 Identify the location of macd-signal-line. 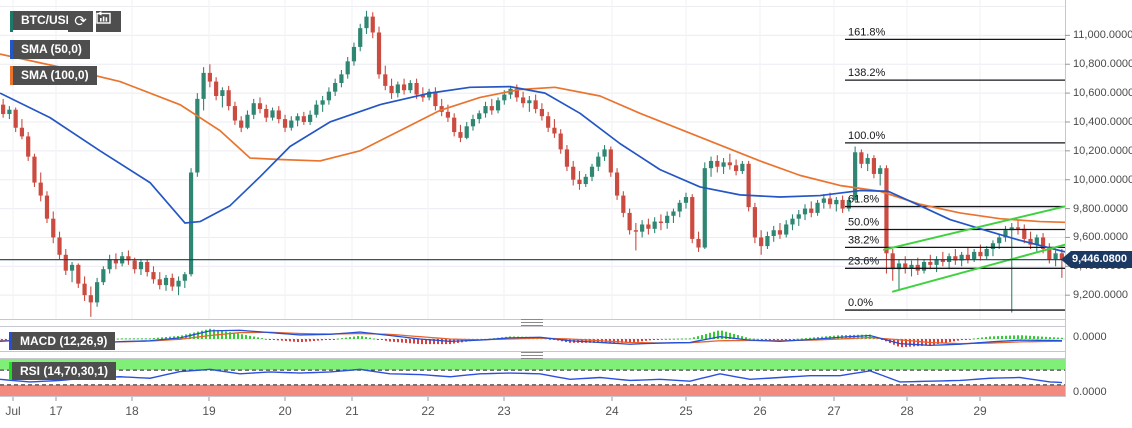
(531, 338).